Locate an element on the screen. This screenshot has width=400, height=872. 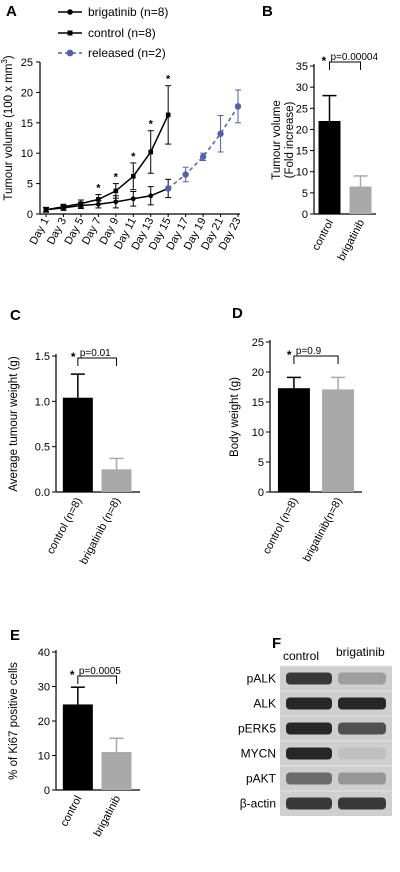
y-tick-label: 0.0 is located at coordinates (42, 493).